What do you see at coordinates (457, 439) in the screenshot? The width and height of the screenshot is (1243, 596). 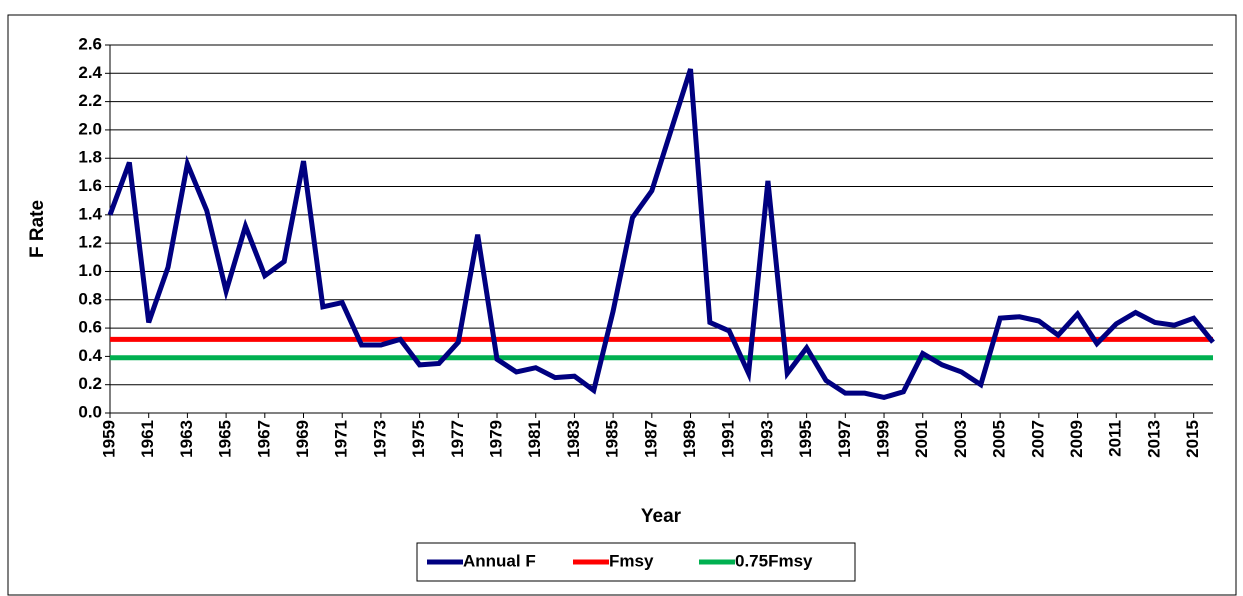 I see `x-tick-label: 1977` at bounding box center [457, 439].